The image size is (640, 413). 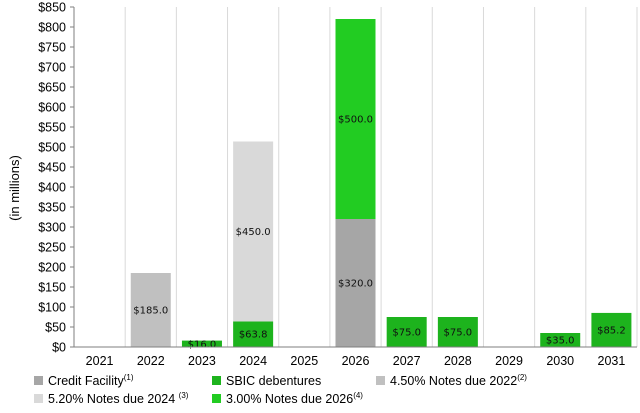 I want to click on legend-item: 3.00% Notes due 2026(4), so click(x=287, y=398).